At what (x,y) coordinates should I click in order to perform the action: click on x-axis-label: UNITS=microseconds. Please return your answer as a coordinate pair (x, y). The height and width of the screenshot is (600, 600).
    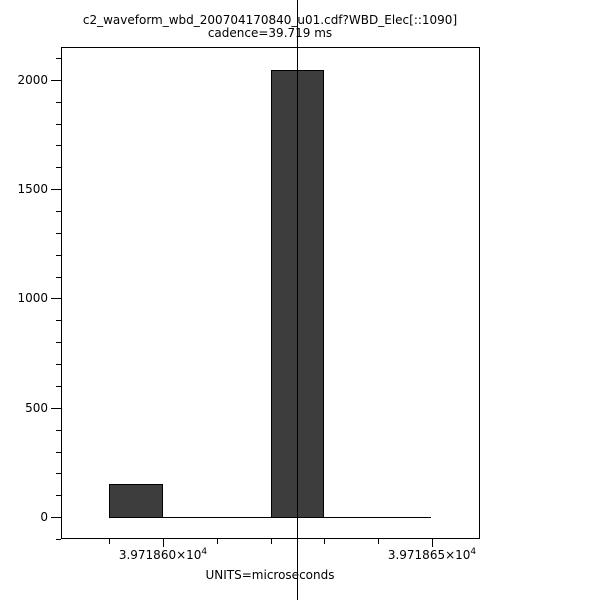
    Looking at the image, I should click on (270, 575).